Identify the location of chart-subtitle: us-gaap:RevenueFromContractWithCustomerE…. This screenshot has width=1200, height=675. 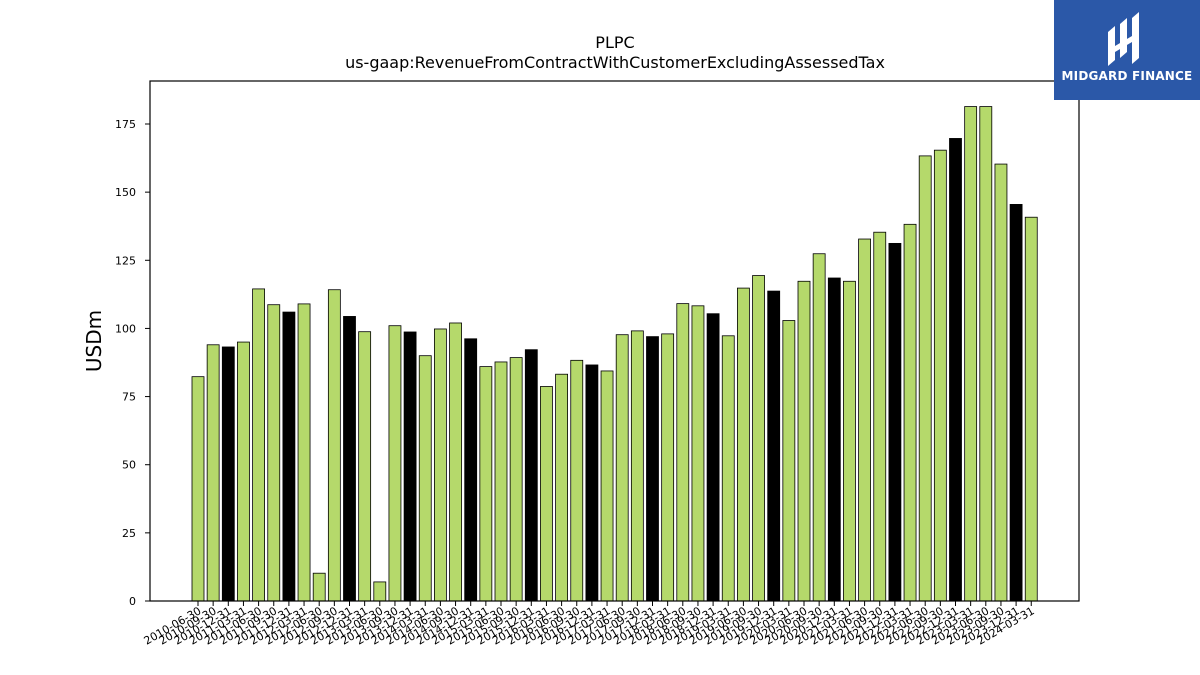
(615, 62).